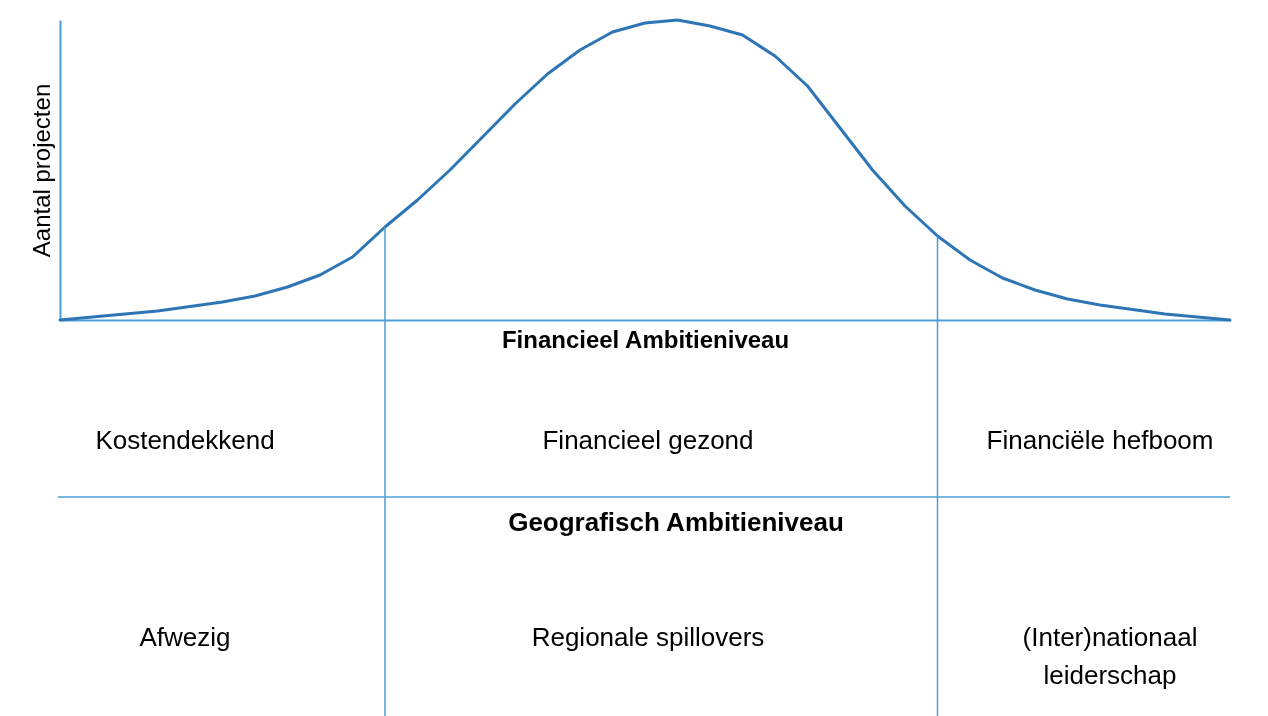 This screenshot has width=1268, height=716. Describe the element at coordinates (41, 170) in the screenshot. I see `y-axis-title: Aantal projecten` at that location.